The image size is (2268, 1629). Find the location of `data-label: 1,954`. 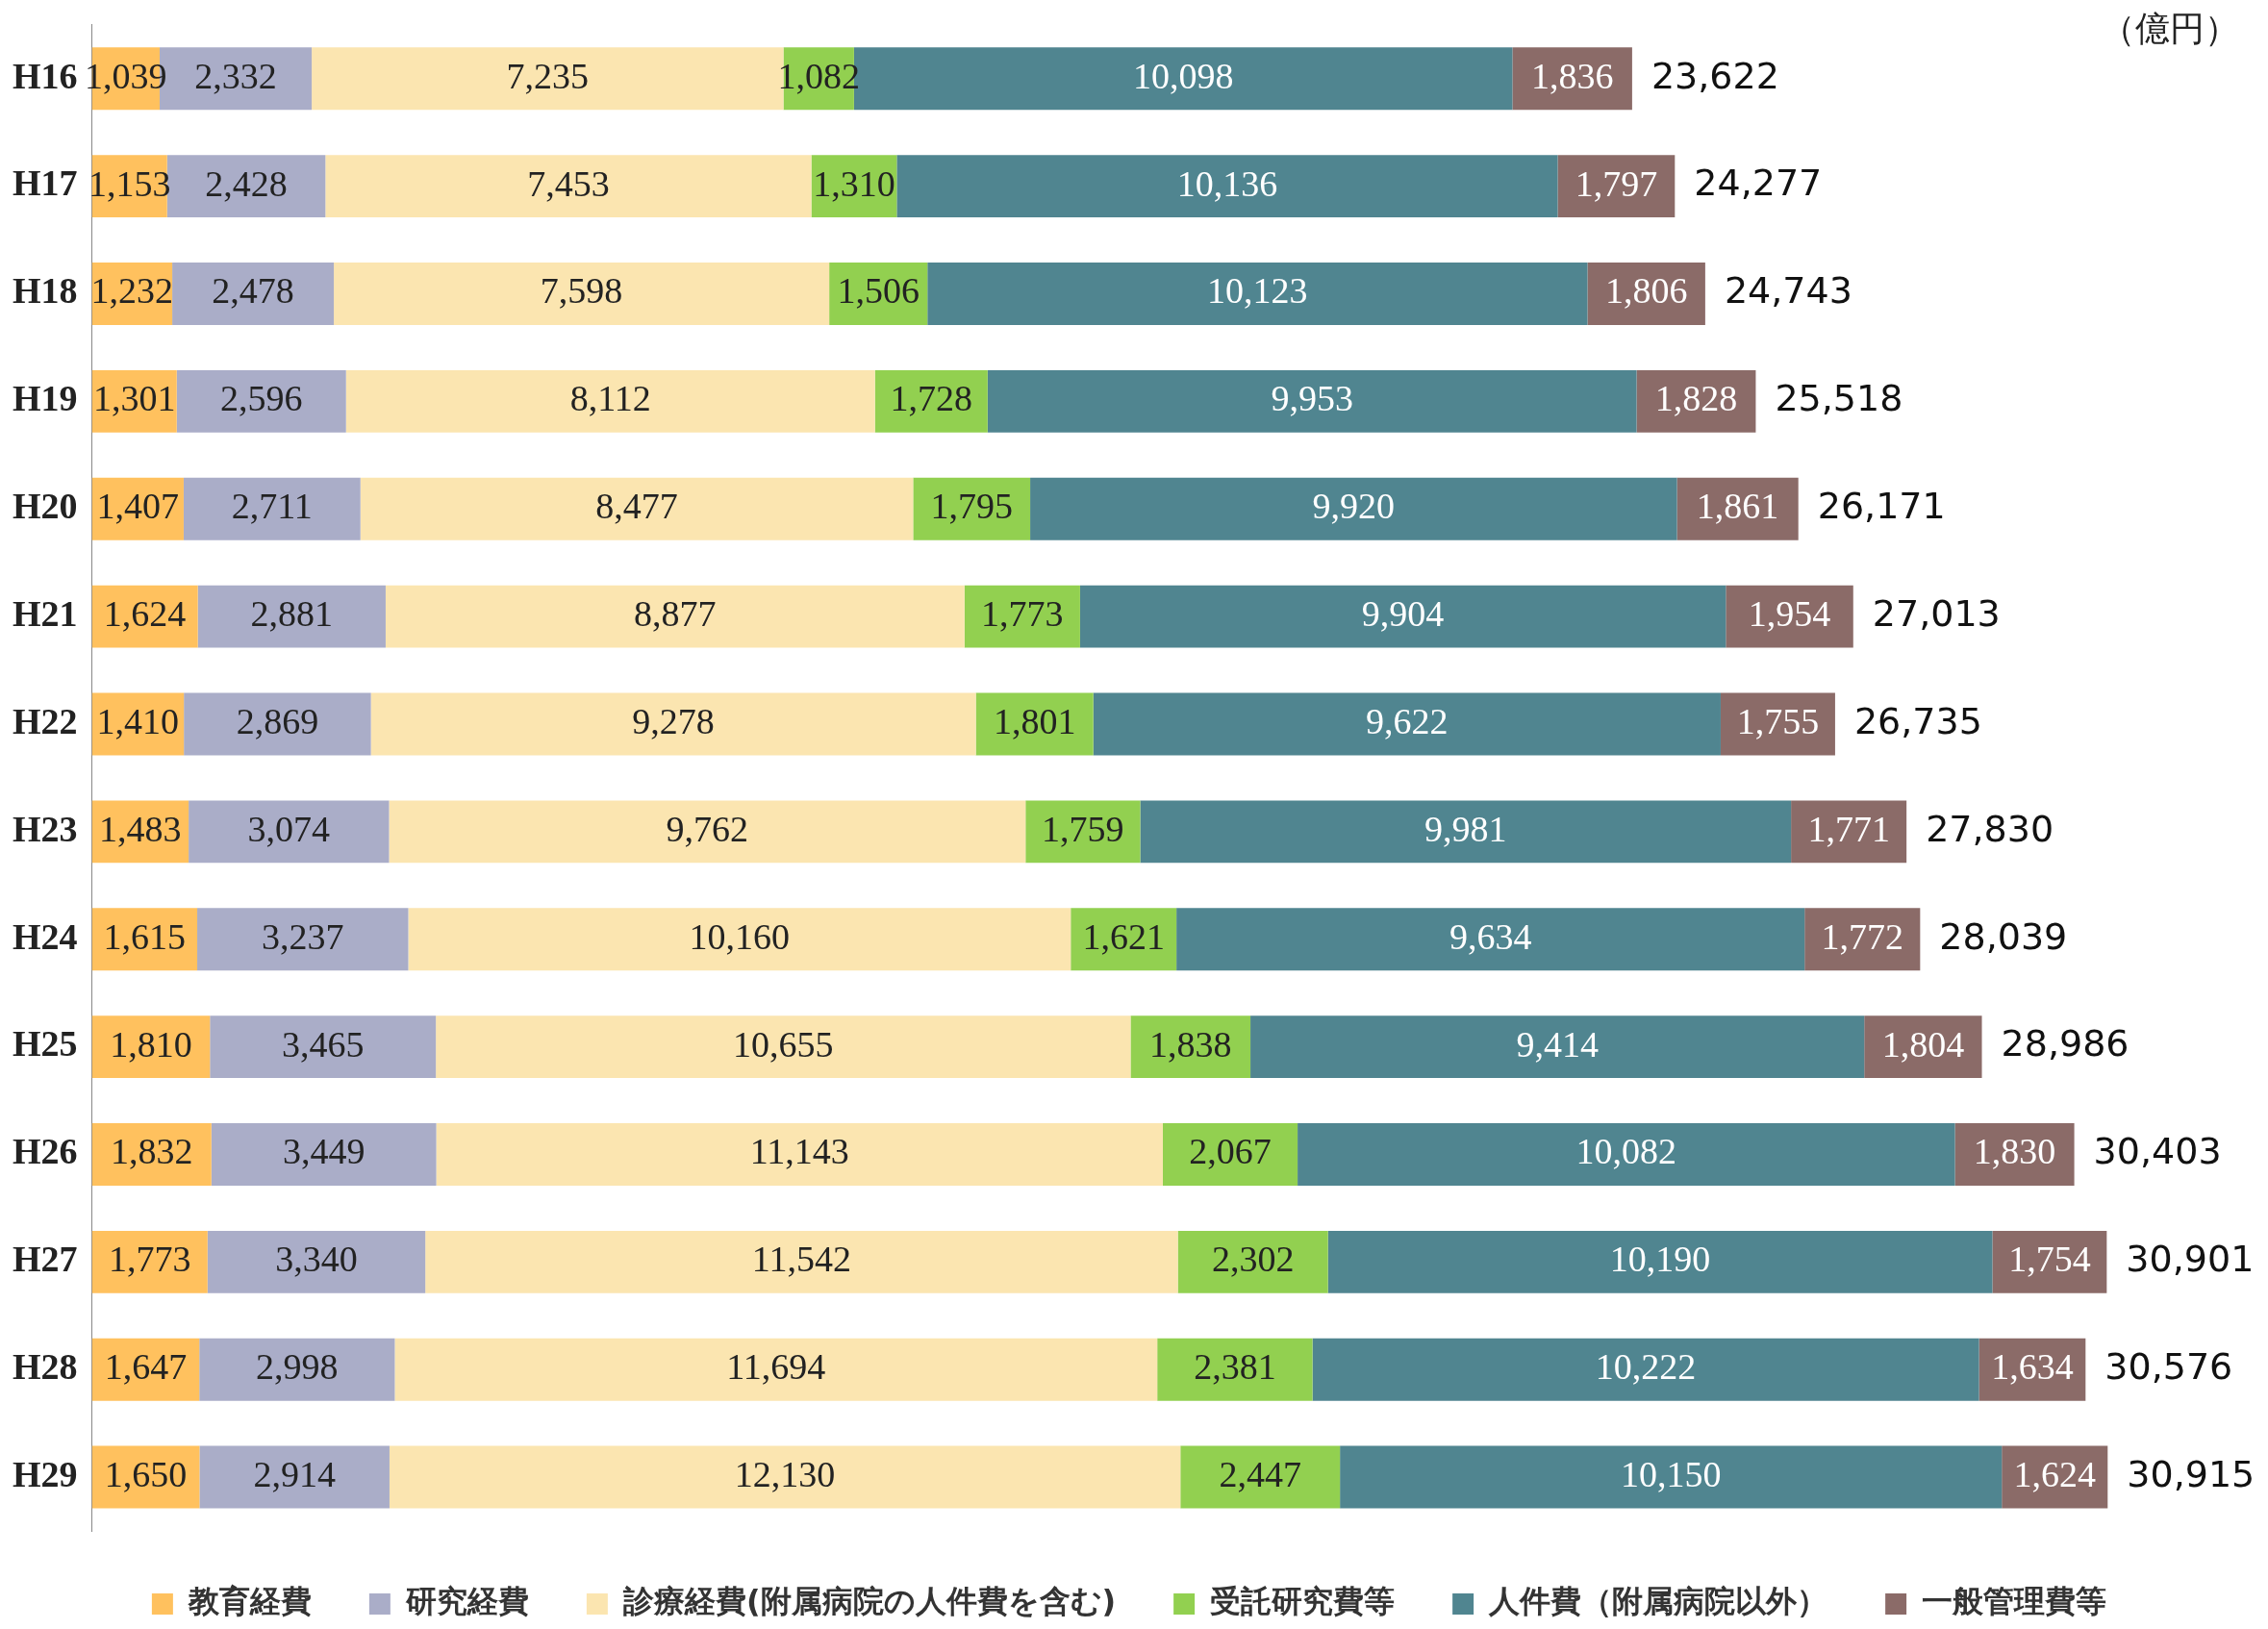

data-label: 1,954 is located at coordinates (1790, 614).